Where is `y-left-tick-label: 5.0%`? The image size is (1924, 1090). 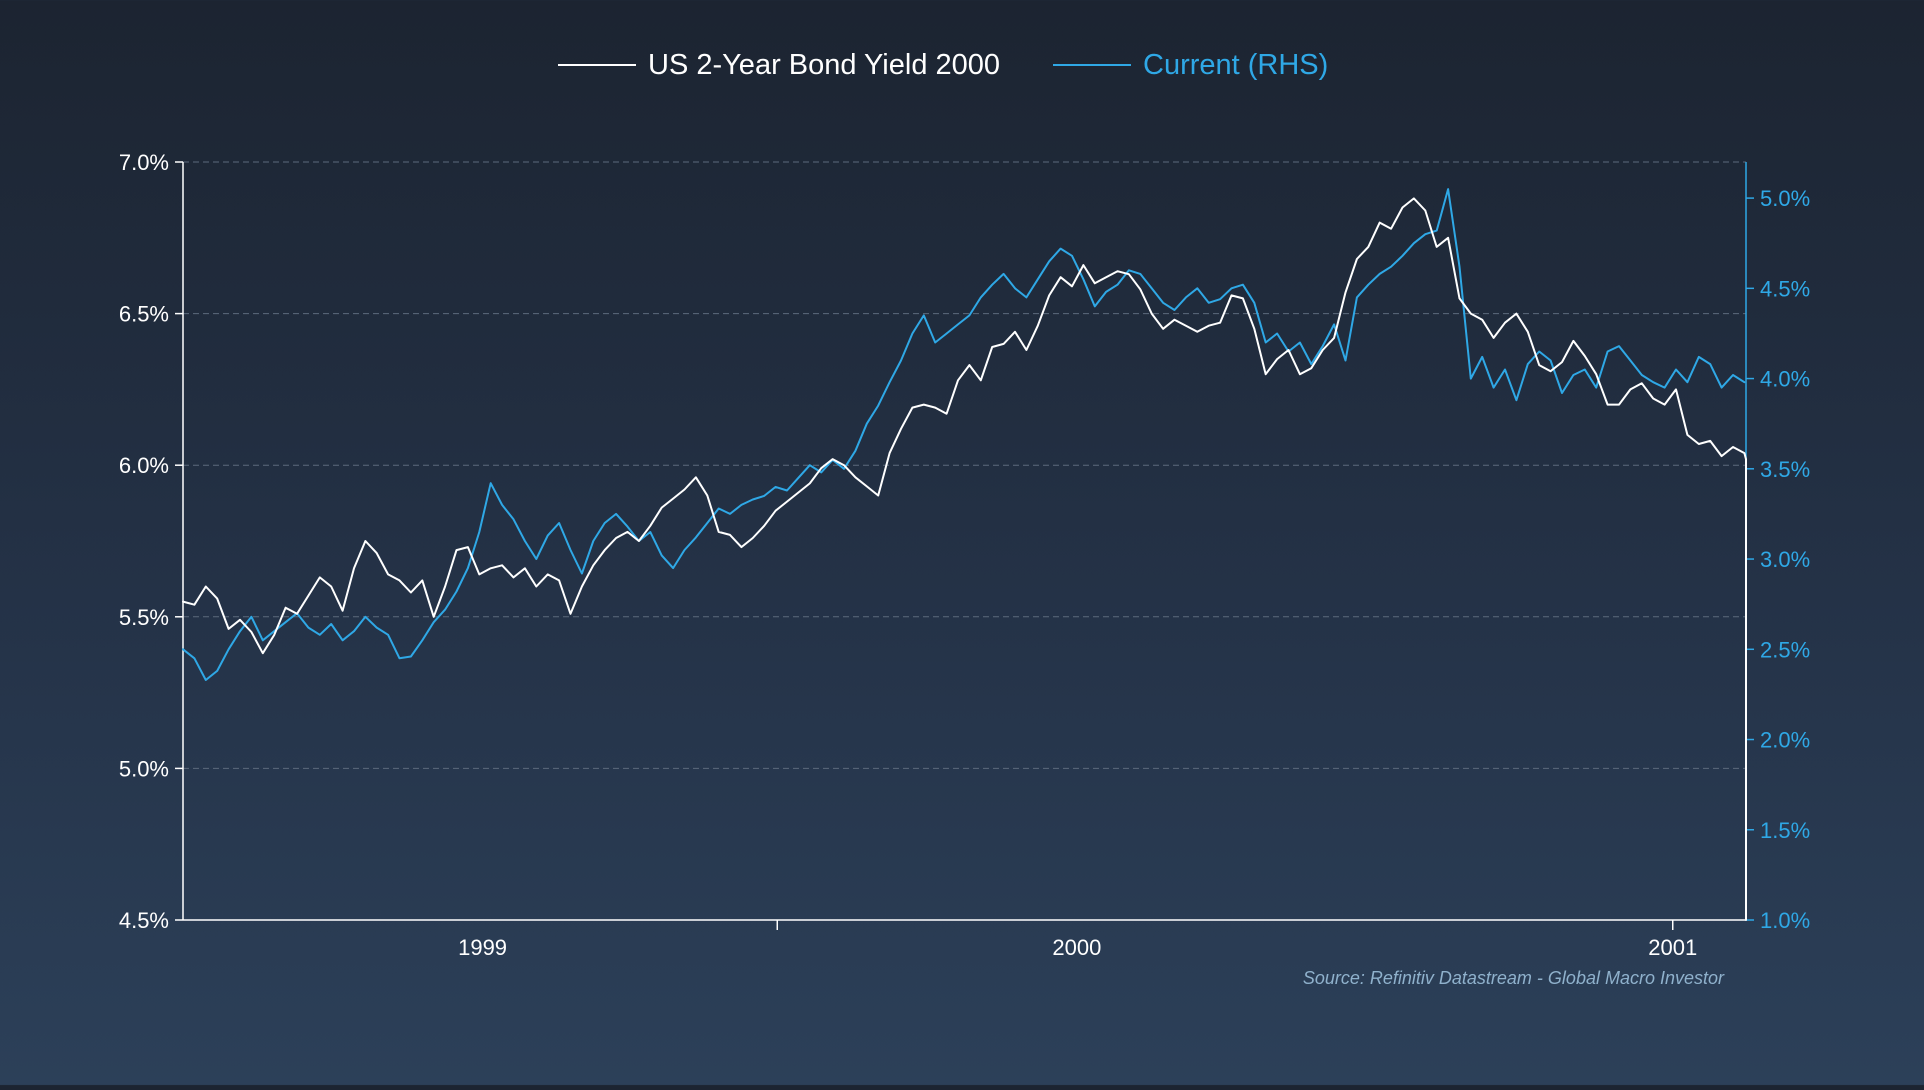 y-left-tick-label: 5.0% is located at coordinates (144, 768).